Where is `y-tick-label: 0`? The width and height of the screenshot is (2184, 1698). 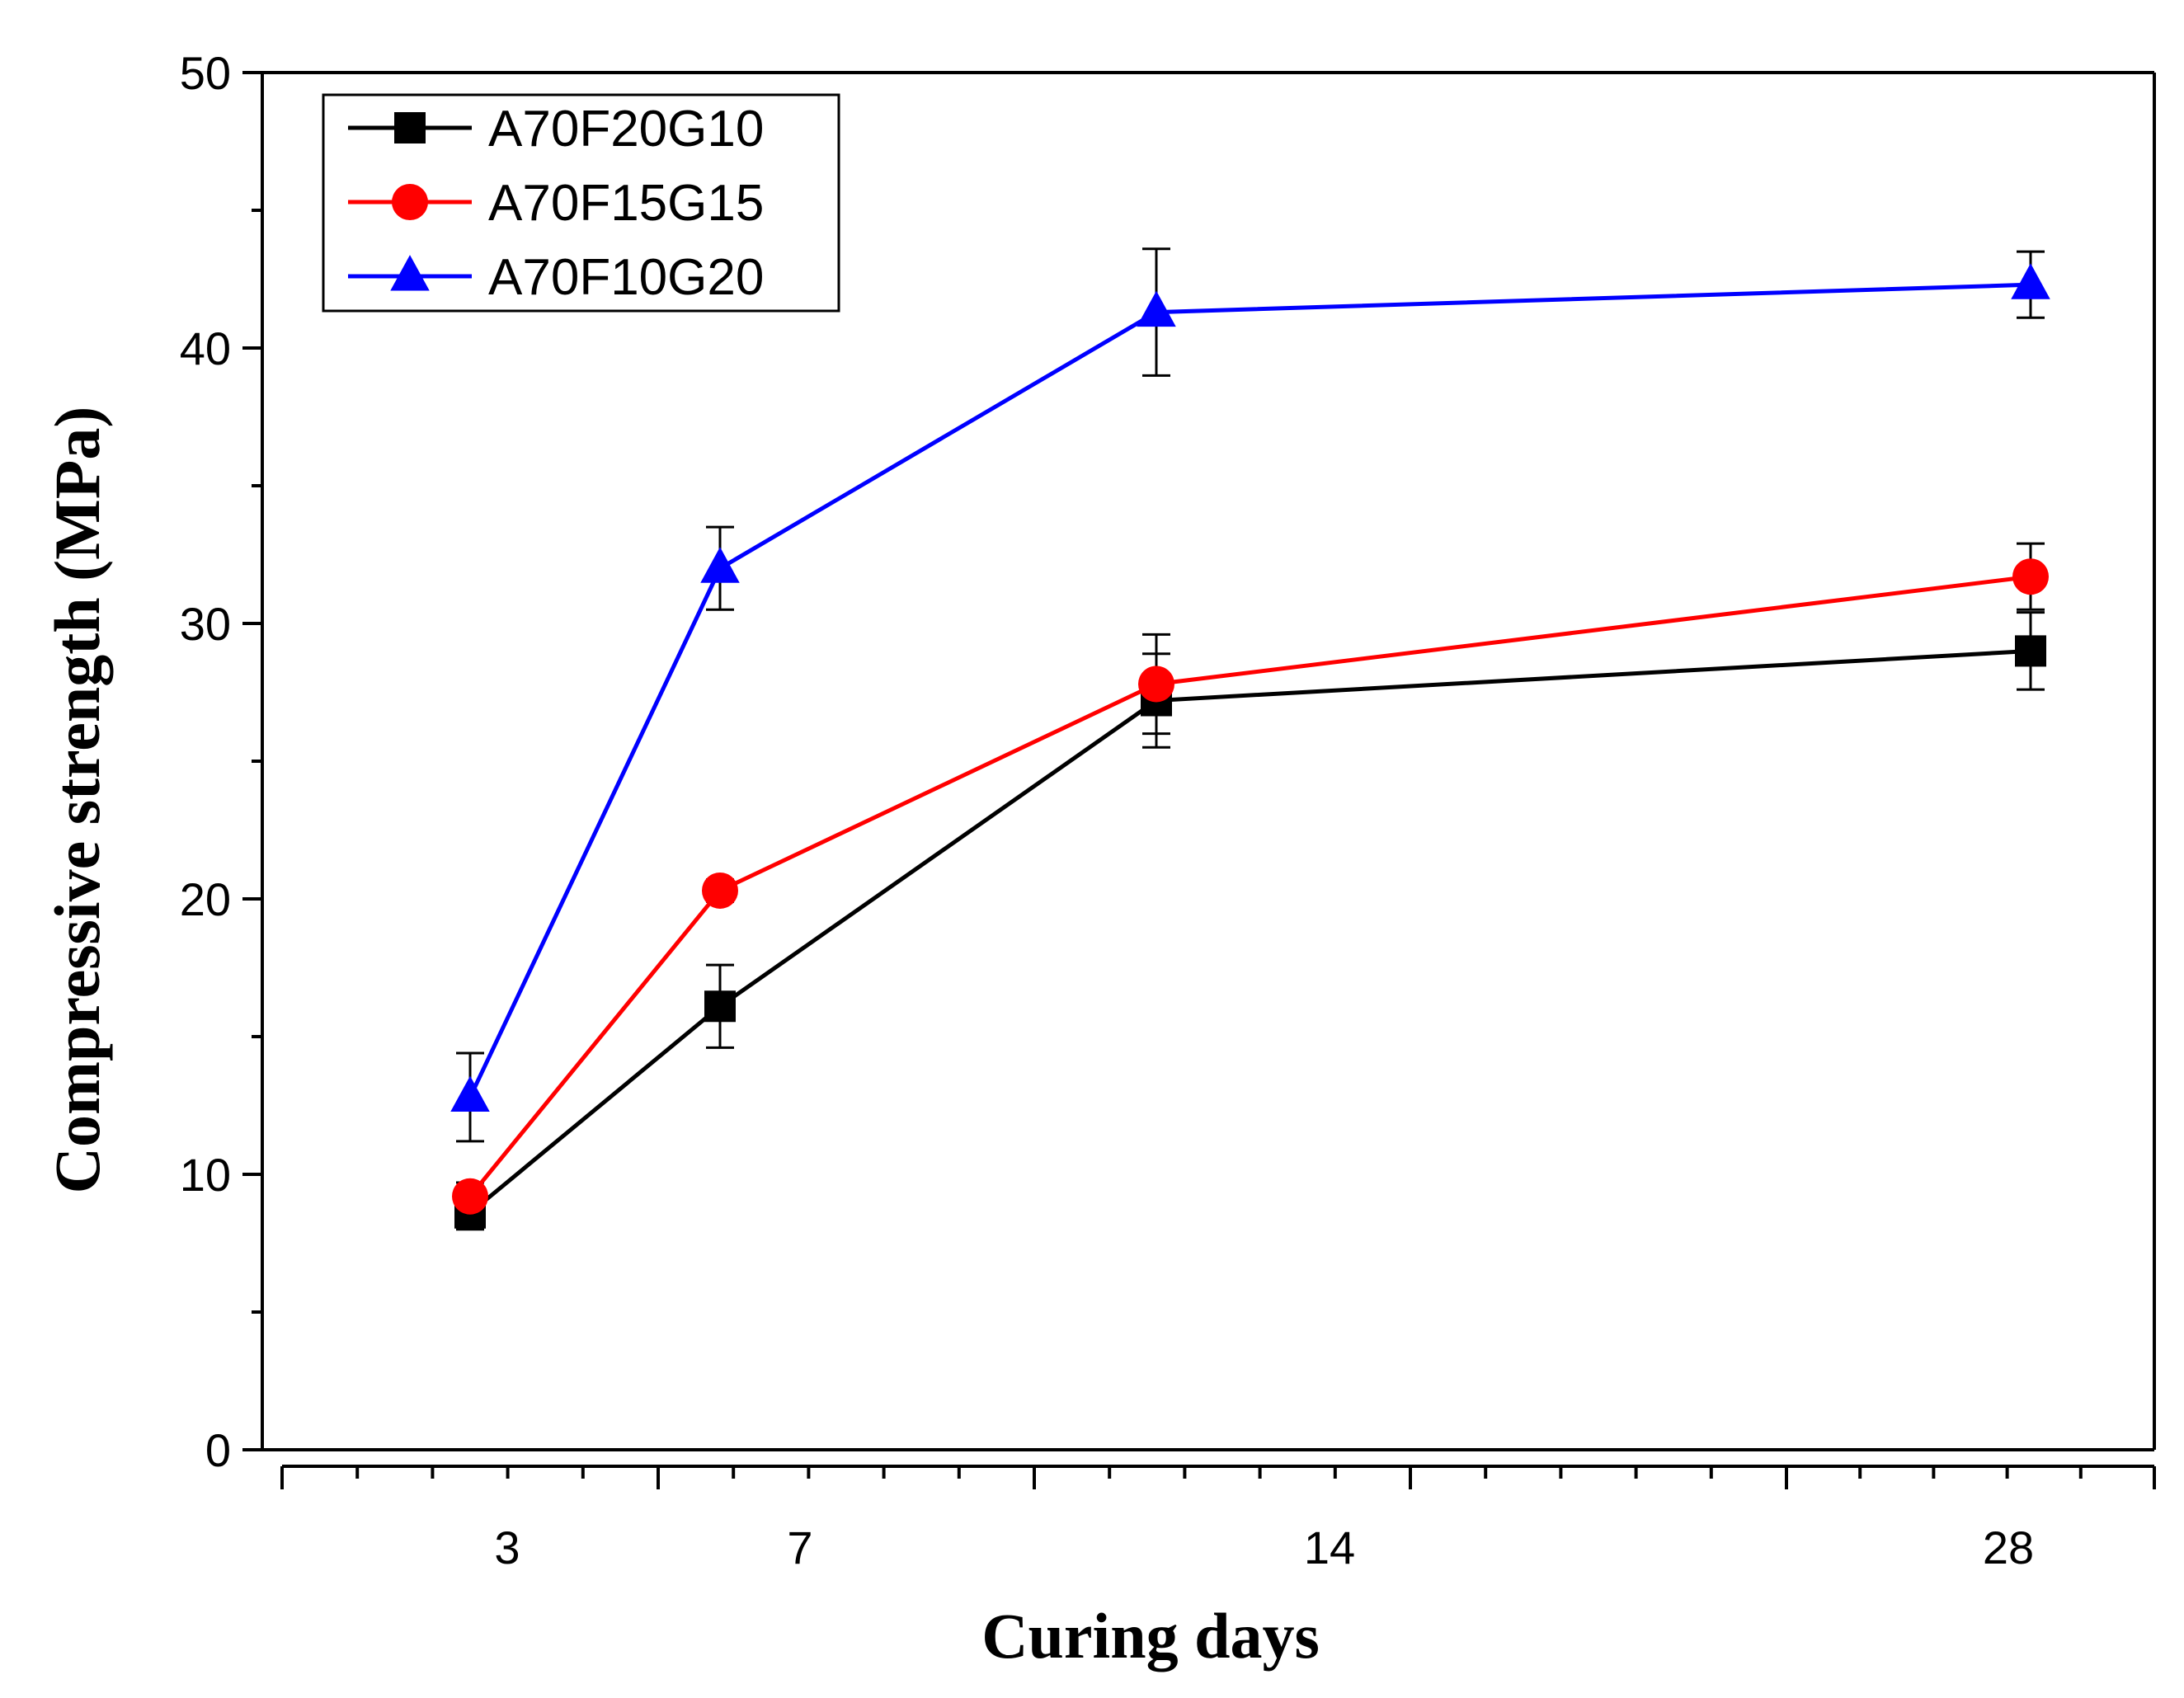
y-tick-label: 0 is located at coordinates (218, 1450).